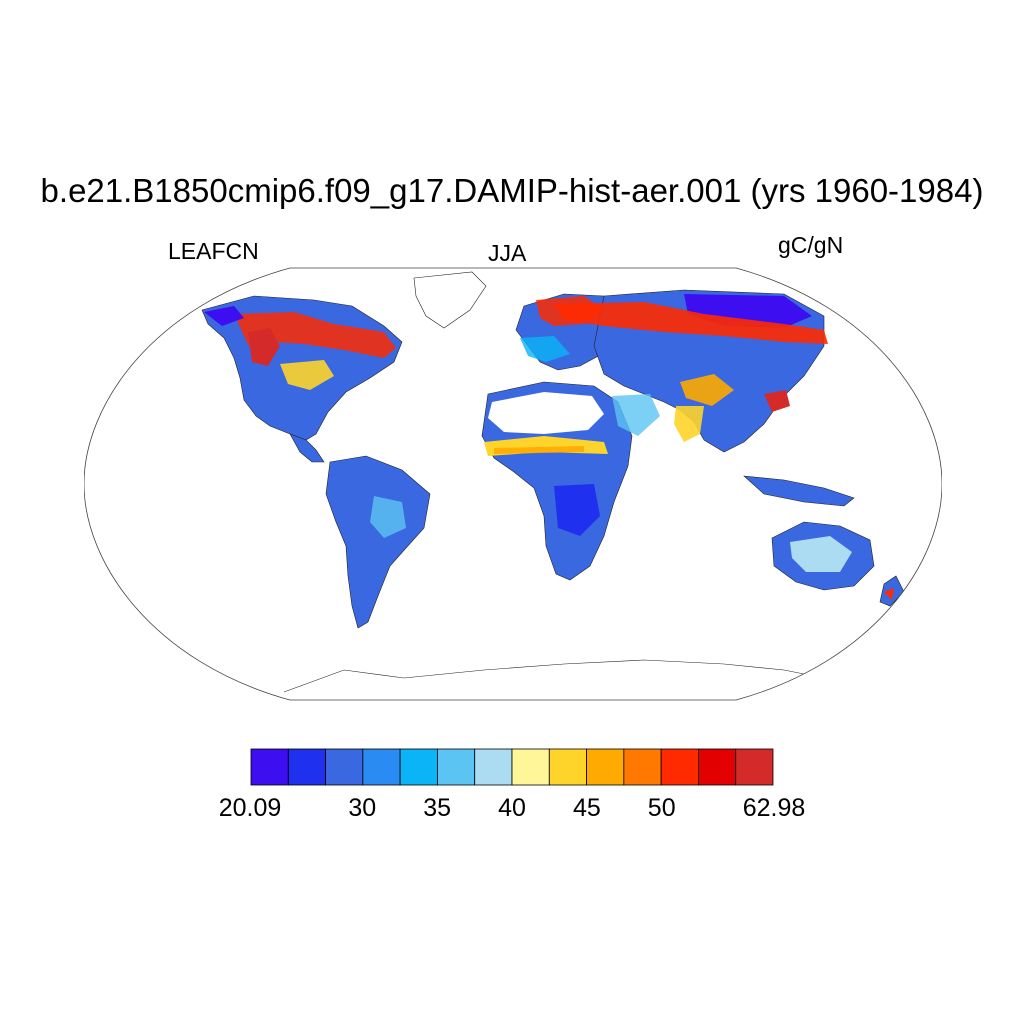 Image resolution: width=1024 pixels, height=1024 pixels. Describe the element at coordinates (512, 808) in the screenshot. I see `colorbar-tick-label: 40` at that location.